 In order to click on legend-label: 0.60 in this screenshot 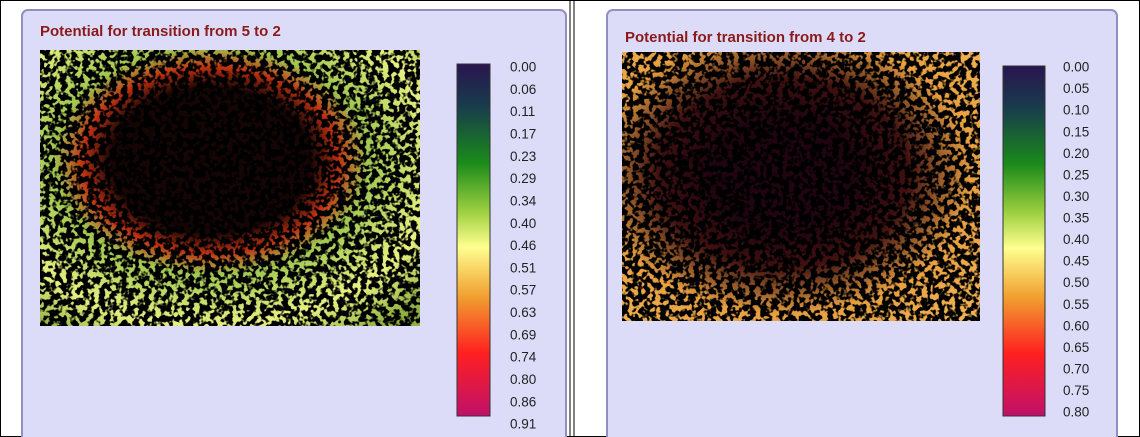, I will do `click(1076, 325)`.